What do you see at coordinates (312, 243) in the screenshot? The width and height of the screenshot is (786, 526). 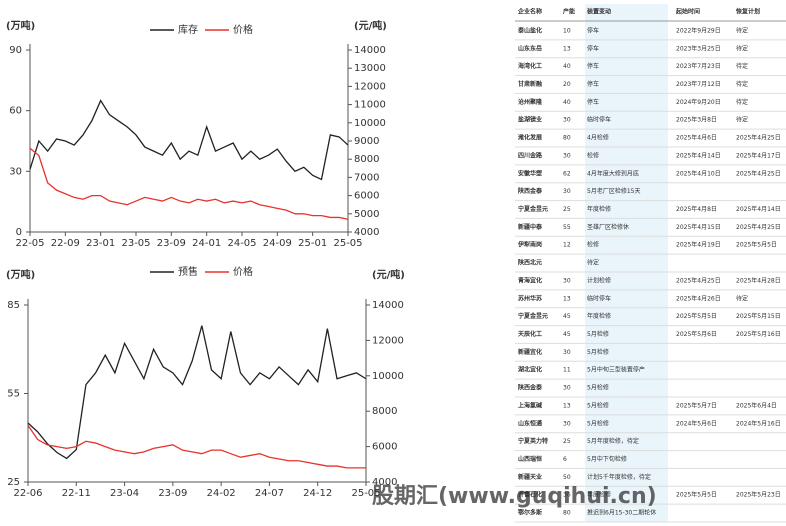 I see `x-tick-label: 25-01` at bounding box center [312, 243].